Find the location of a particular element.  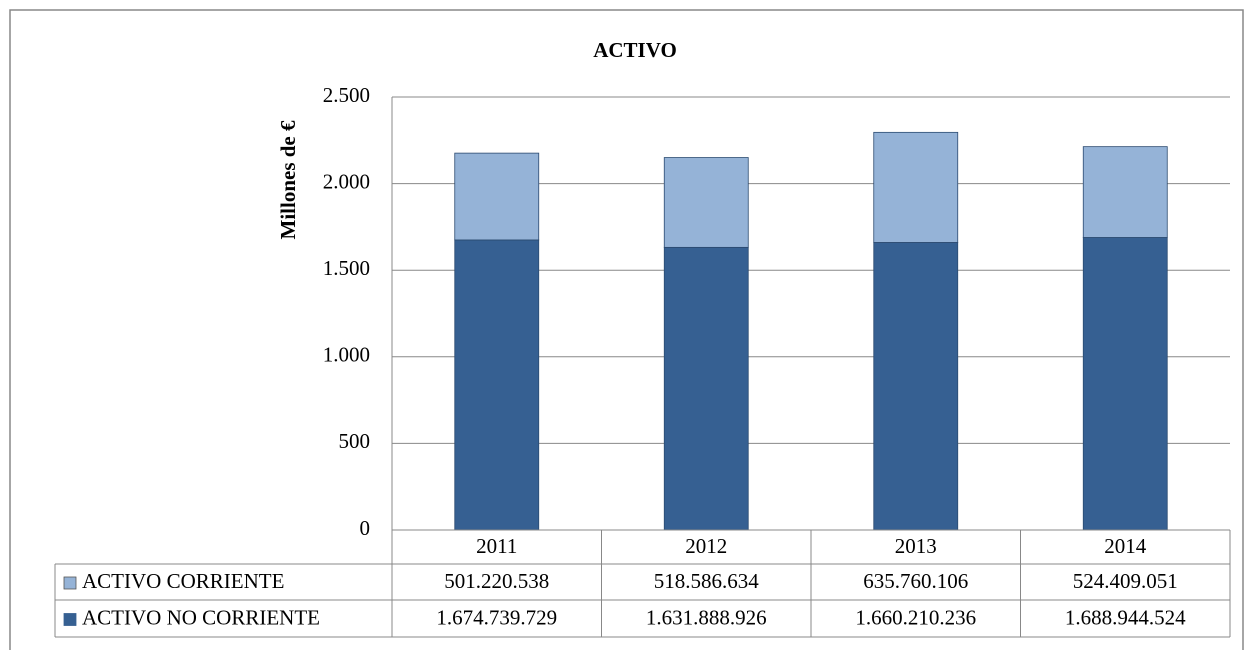

data-label: 635.760.106 is located at coordinates (915, 581).